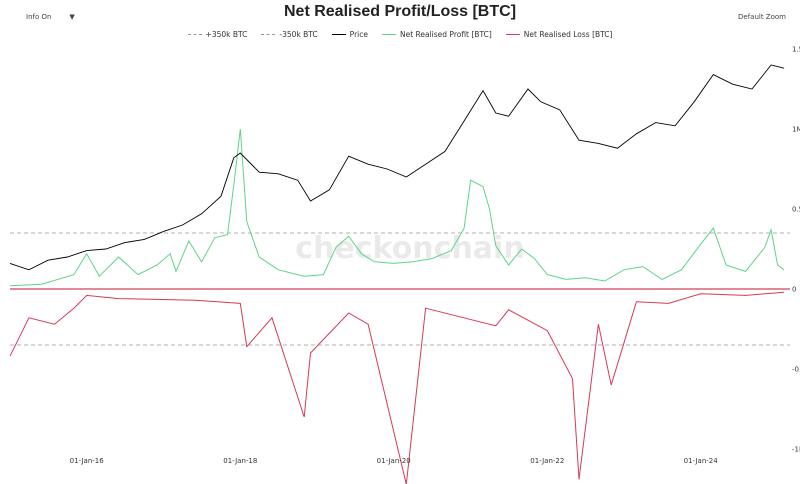 This screenshot has height=484, width=800. Describe the element at coordinates (39, 17) in the screenshot. I see `info-toggle-label: Info On` at that location.